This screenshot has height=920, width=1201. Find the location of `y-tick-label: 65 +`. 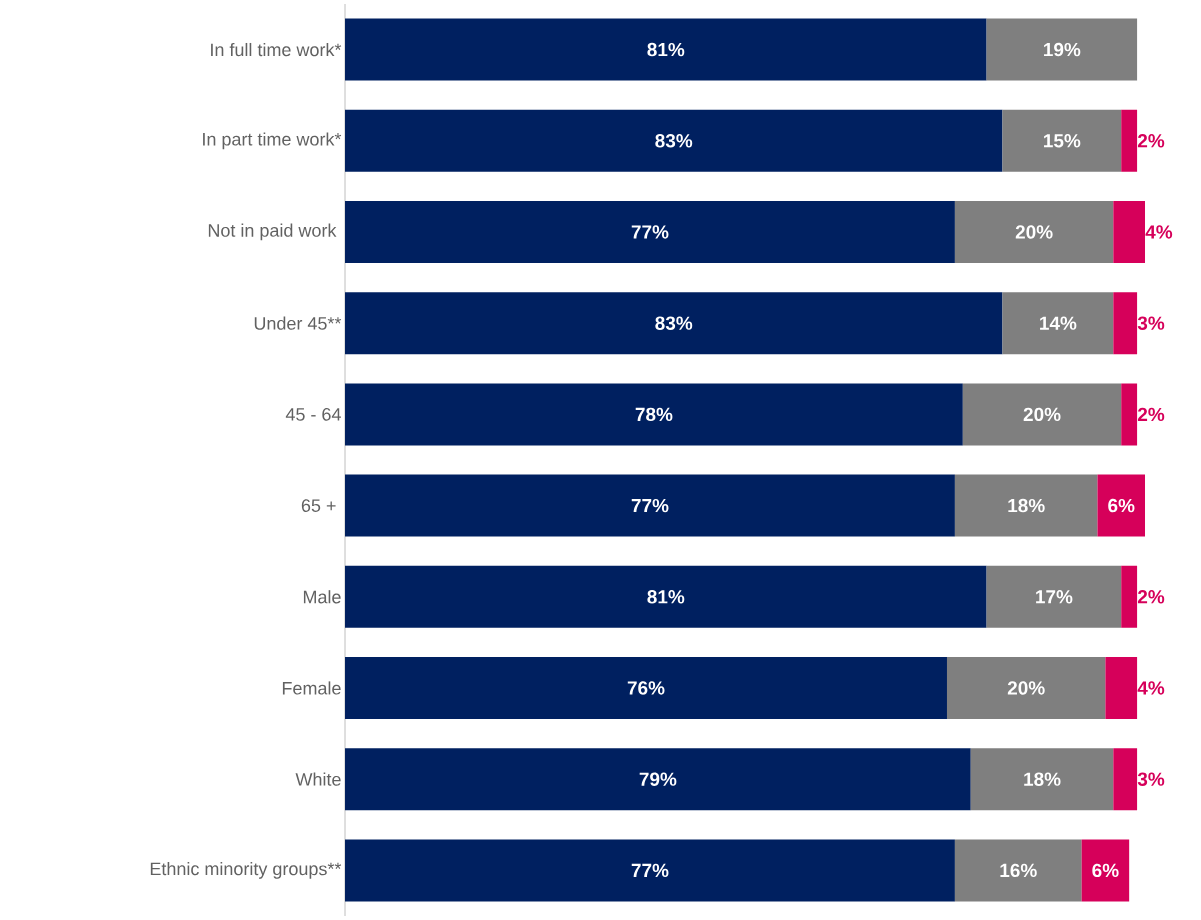

y-tick-label: 65 + is located at coordinates (318, 505).